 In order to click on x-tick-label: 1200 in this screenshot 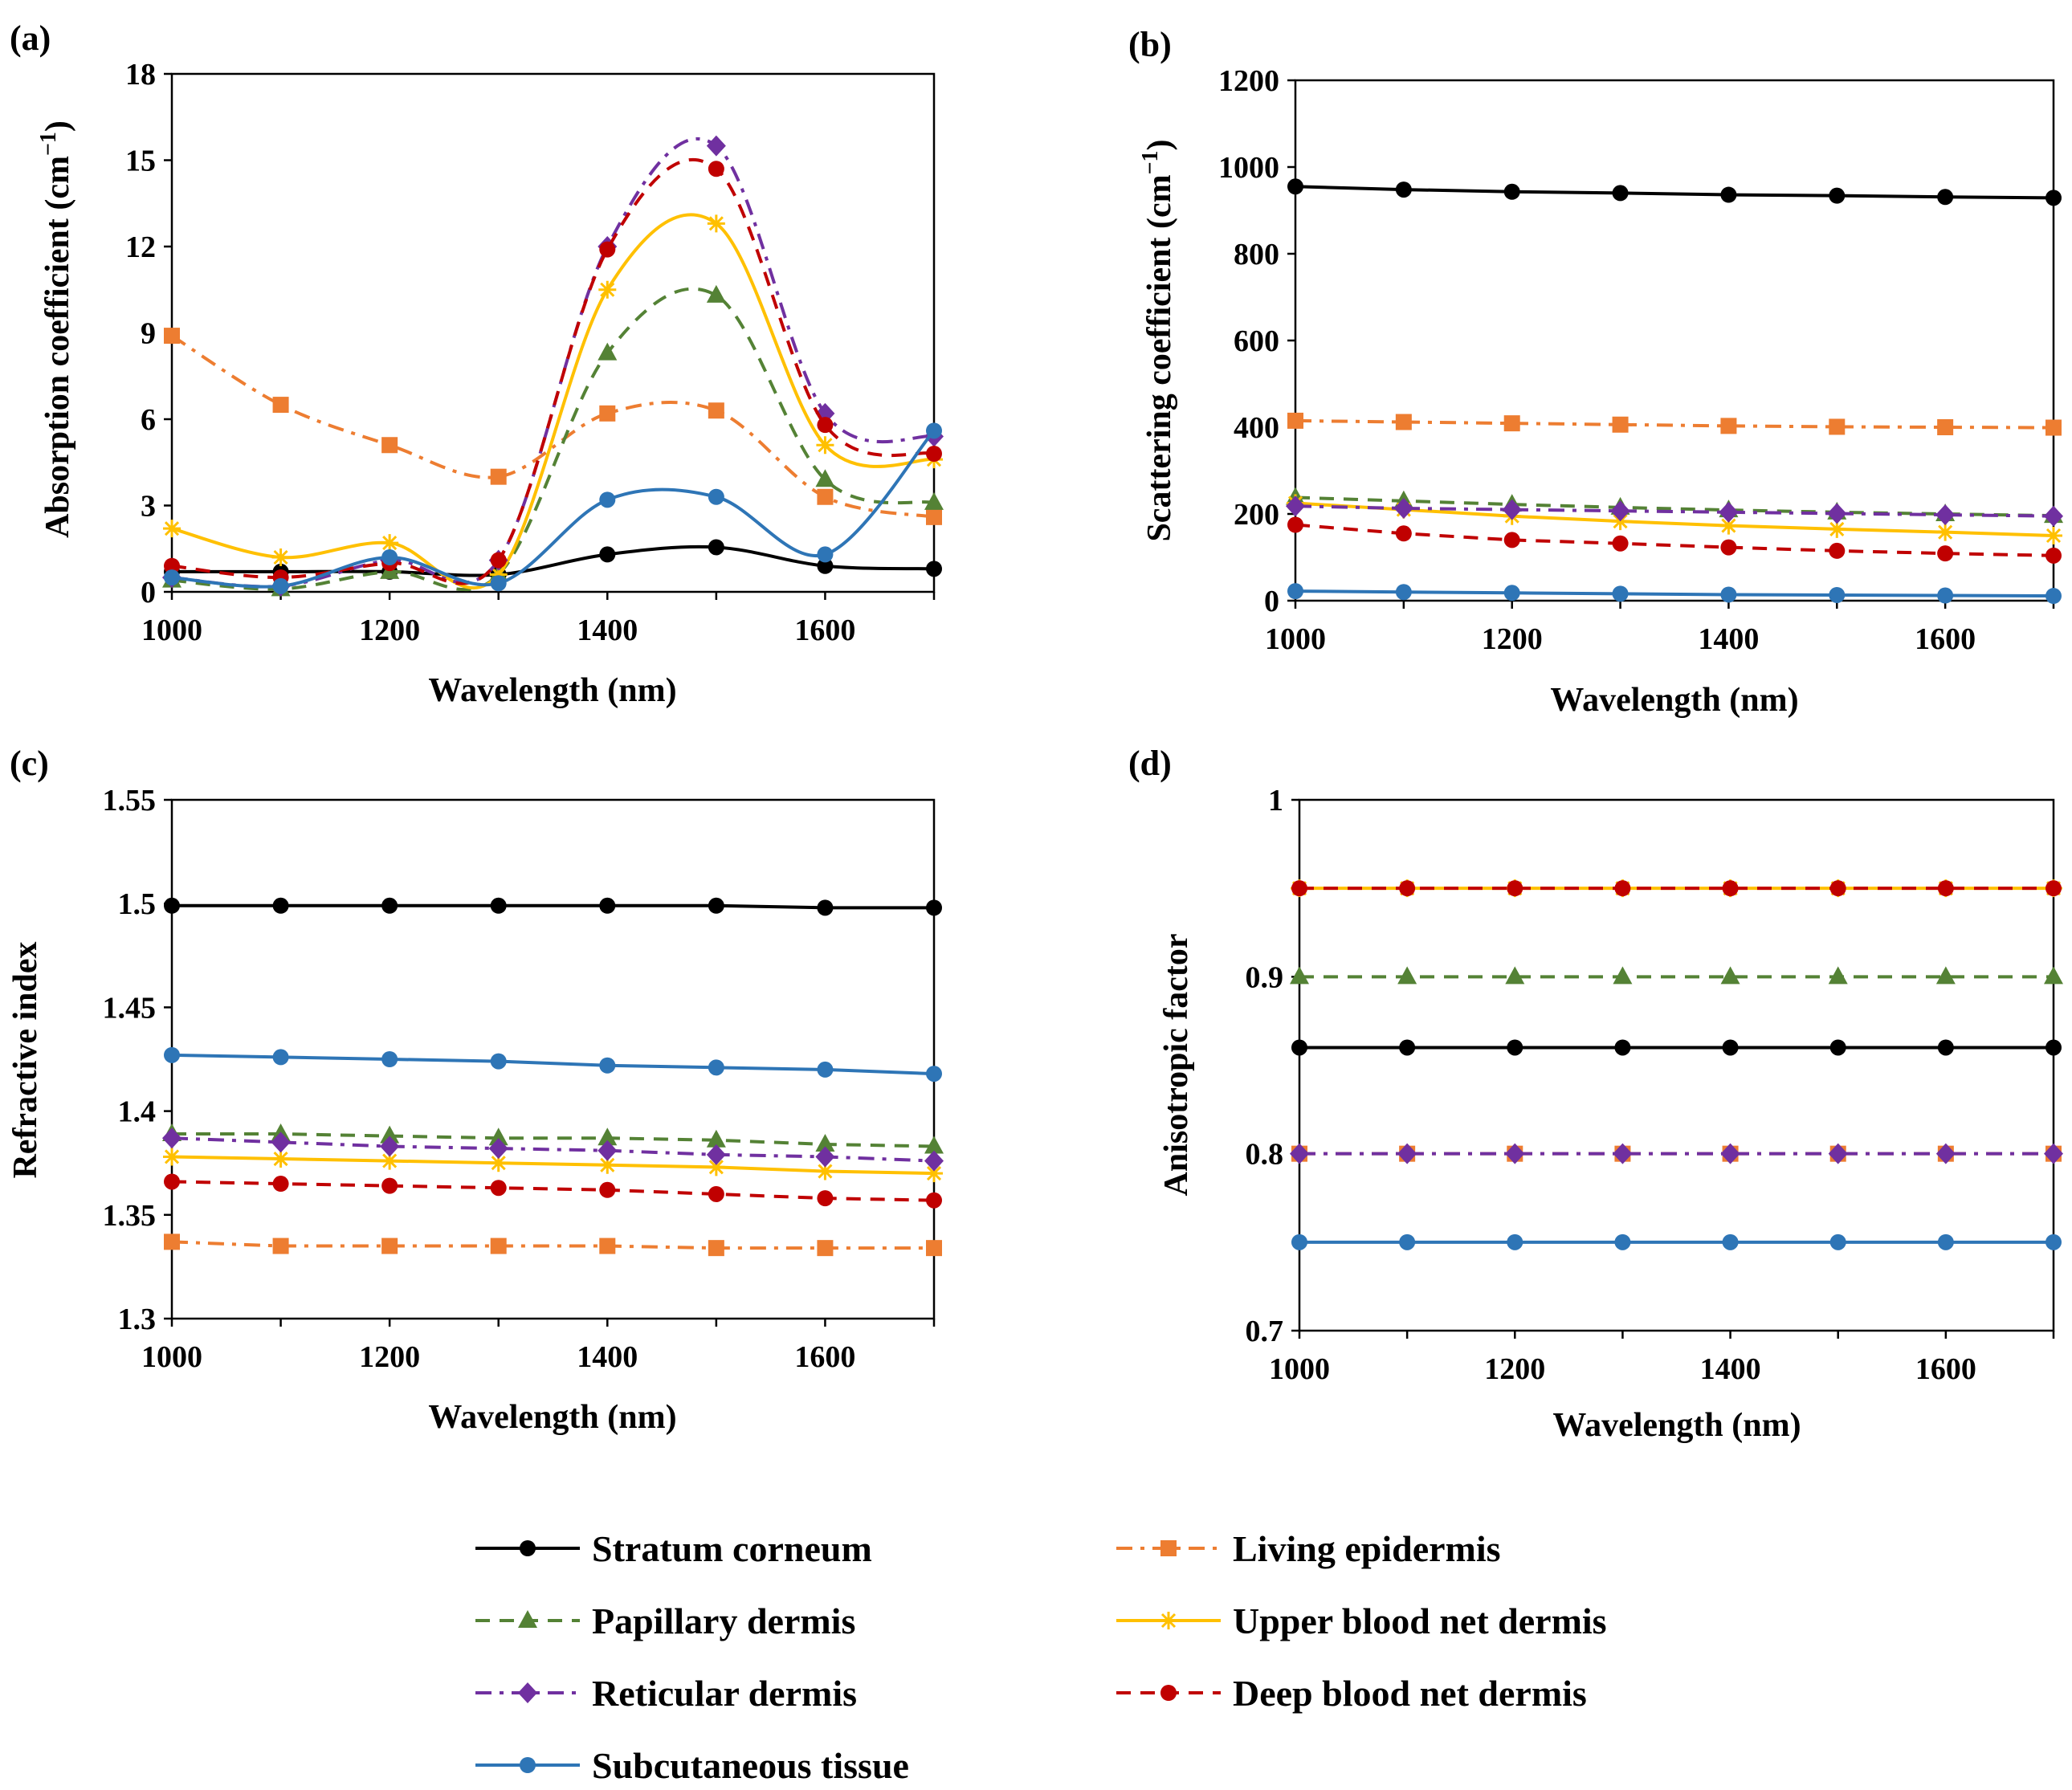, I will do `click(389, 630)`.